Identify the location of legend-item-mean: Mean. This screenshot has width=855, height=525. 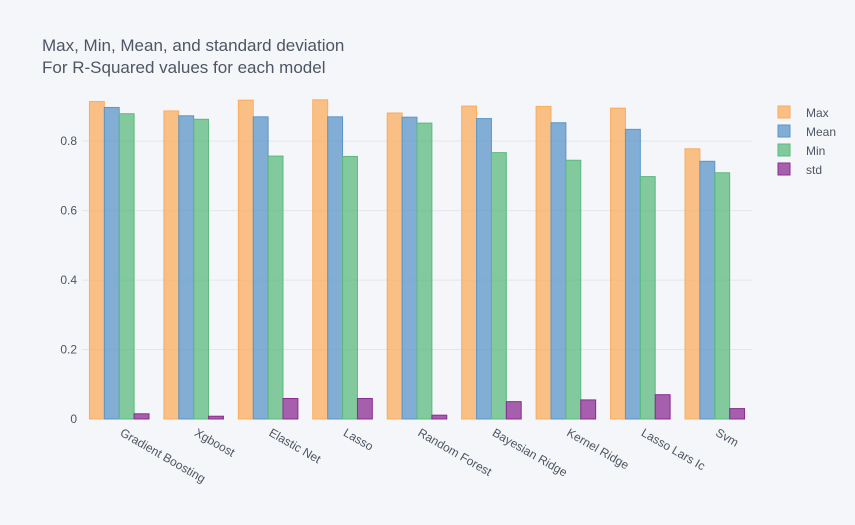
(806, 131).